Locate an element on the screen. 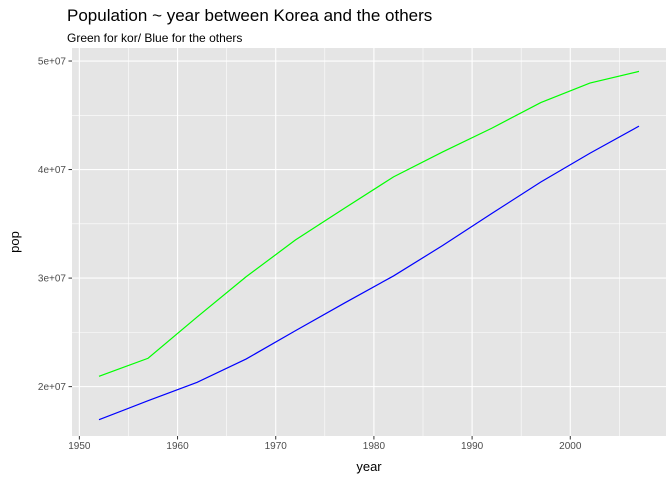 The width and height of the screenshot is (672, 480). x-tick-label: 1960 is located at coordinates (177, 446).